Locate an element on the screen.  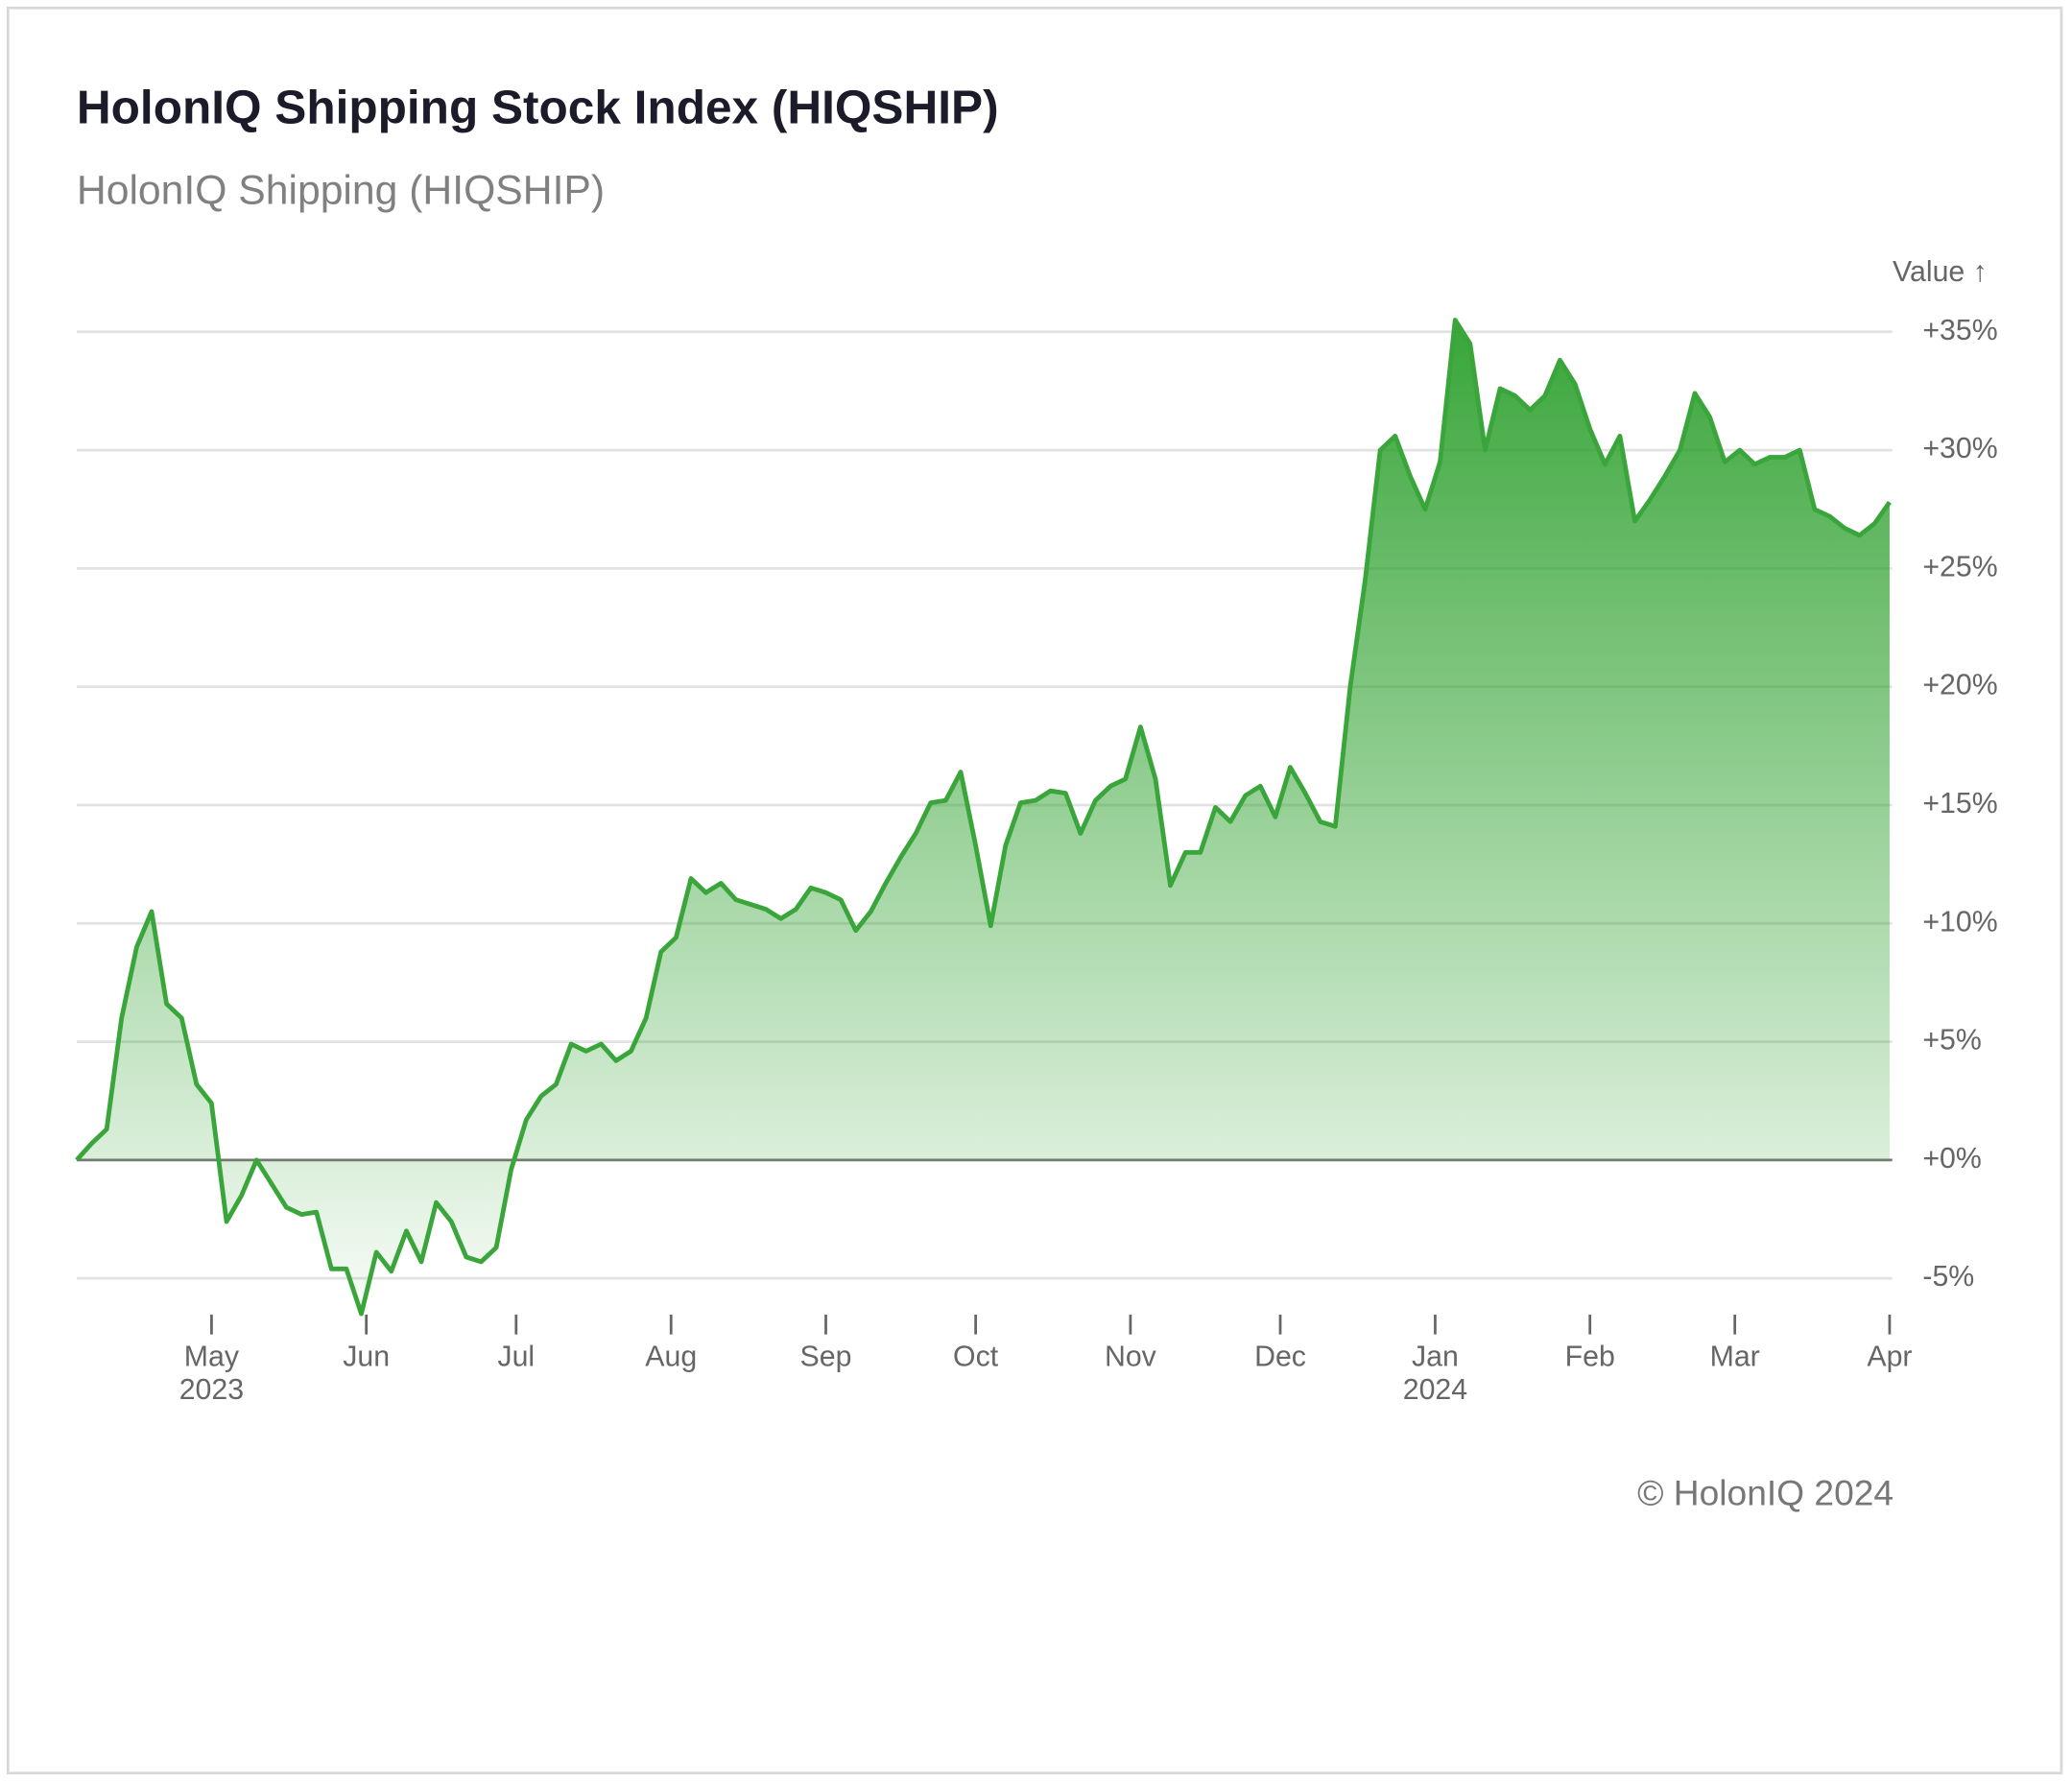
x-tick-label: Jan is located at coordinates (1435, 1356).